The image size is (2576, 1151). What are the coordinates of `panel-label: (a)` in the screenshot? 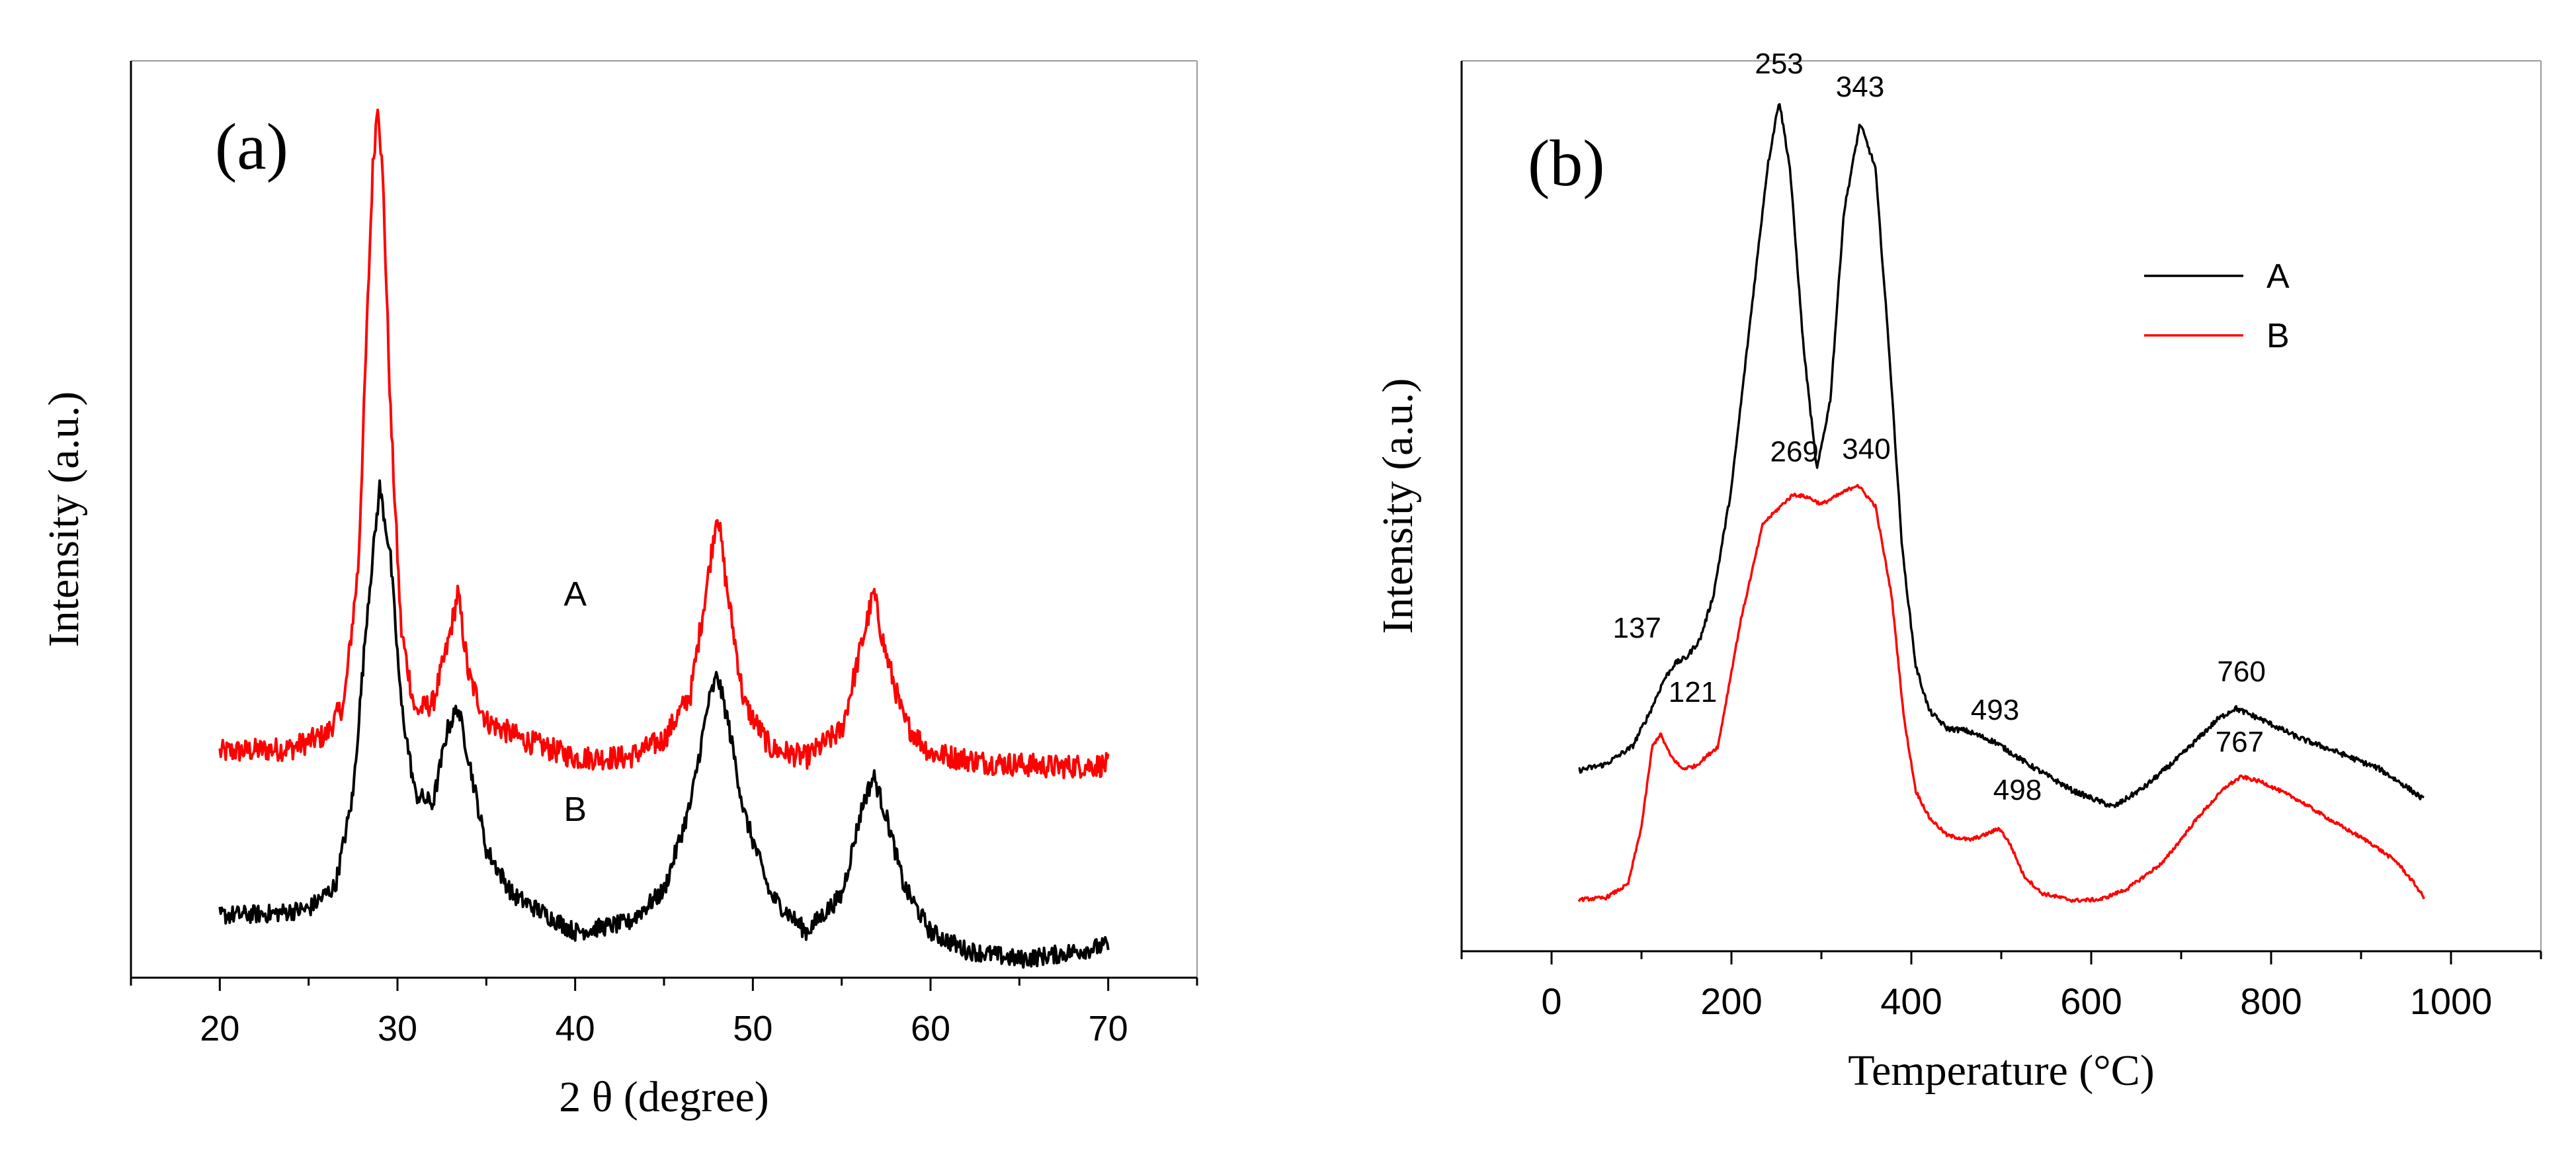 It's located at (251, 146).